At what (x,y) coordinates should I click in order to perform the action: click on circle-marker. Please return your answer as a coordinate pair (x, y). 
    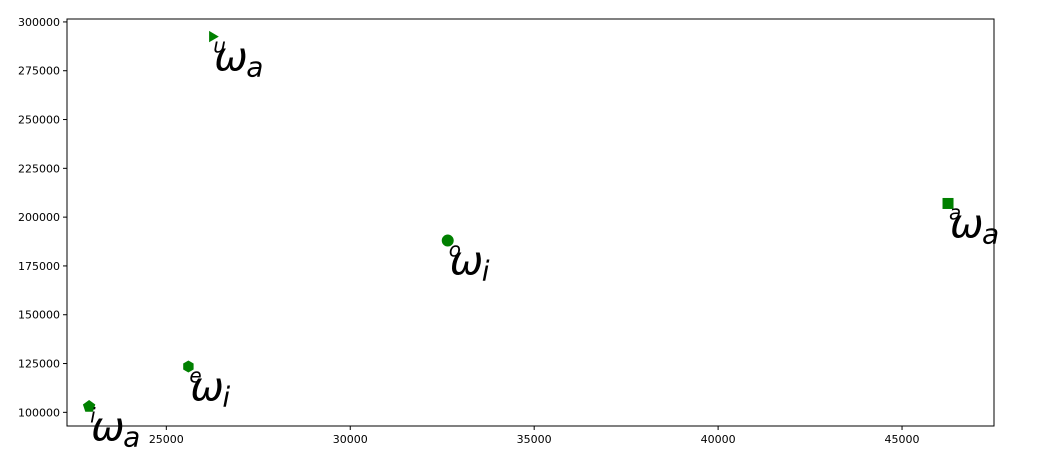
    Looking at the image, I should click on (447, 240).